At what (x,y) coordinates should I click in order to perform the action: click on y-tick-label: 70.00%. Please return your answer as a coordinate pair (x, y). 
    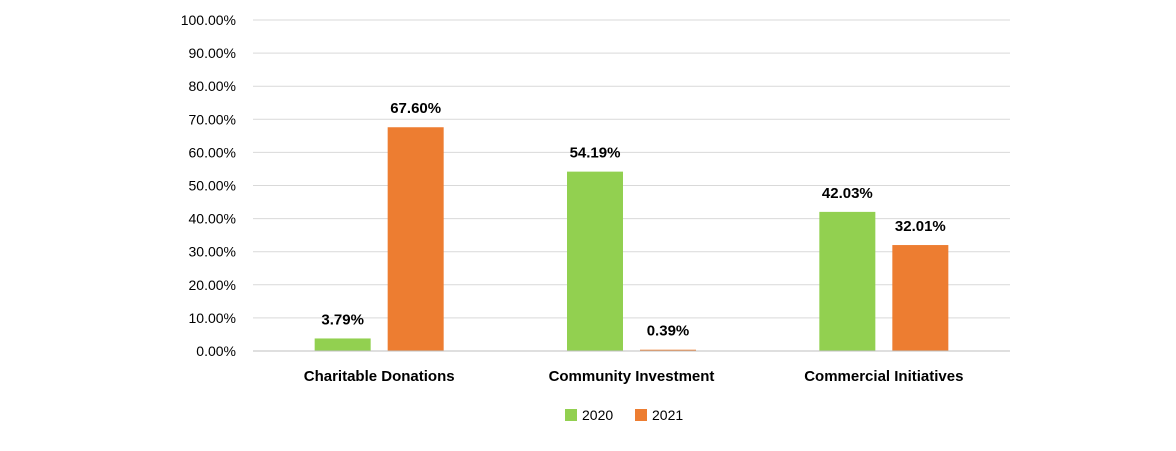
    Looking at the image, I should click on (212, 119).